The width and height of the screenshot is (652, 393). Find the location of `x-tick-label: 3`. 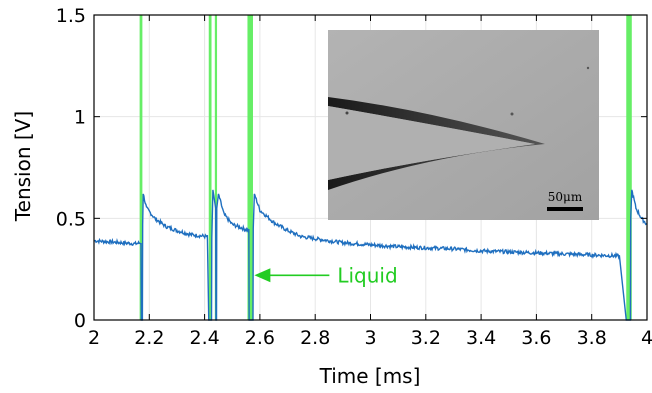

x-tick-label: 3 is located at coordinates (370, 338).